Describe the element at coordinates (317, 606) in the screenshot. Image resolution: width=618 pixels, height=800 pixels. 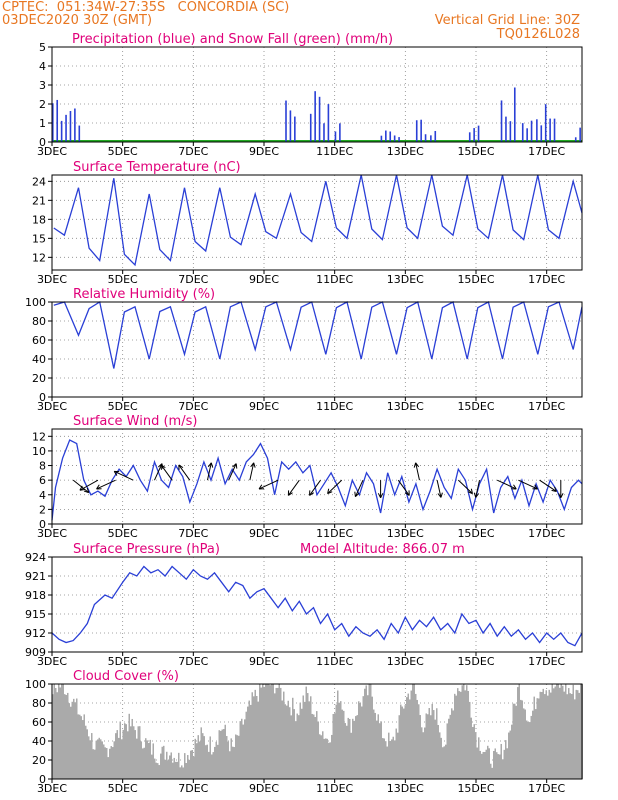
I see `pressure-series-line` at that location.